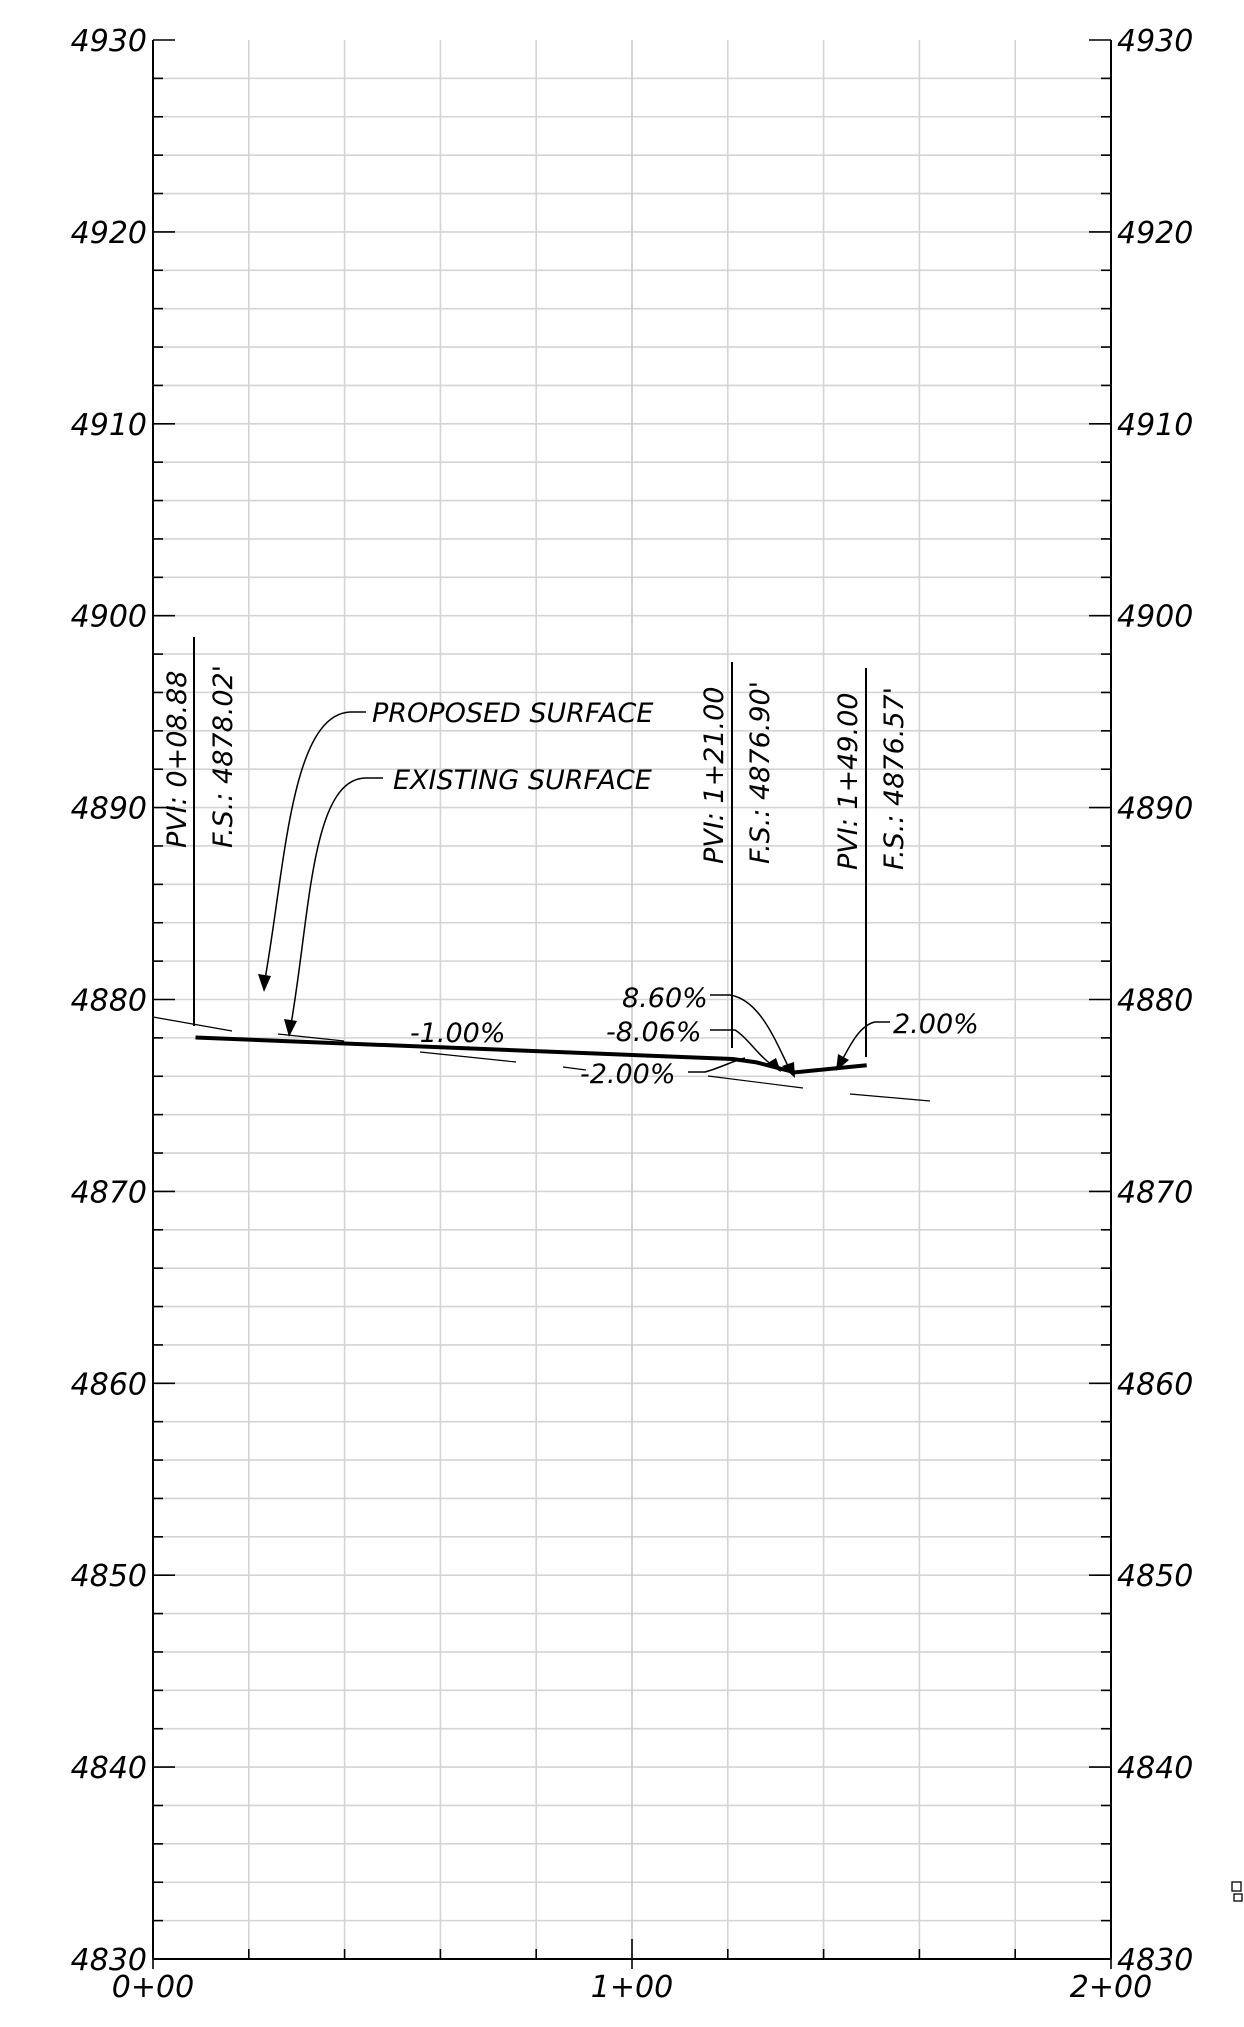 The image size is (1244, 2027). I want to click on elevation-label-right: 4920, so click(1155, 233).